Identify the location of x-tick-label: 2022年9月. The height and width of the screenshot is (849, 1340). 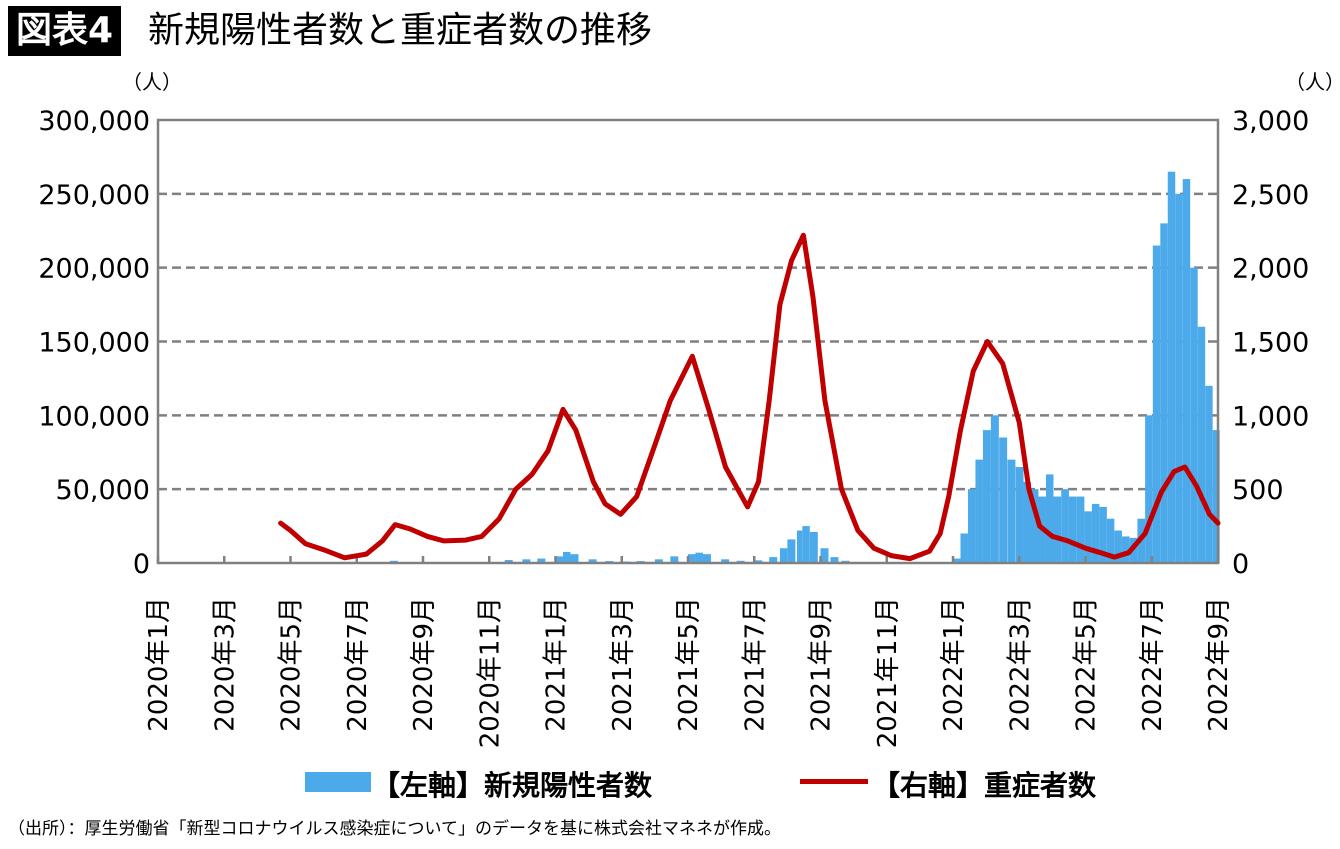
(1219, 664).